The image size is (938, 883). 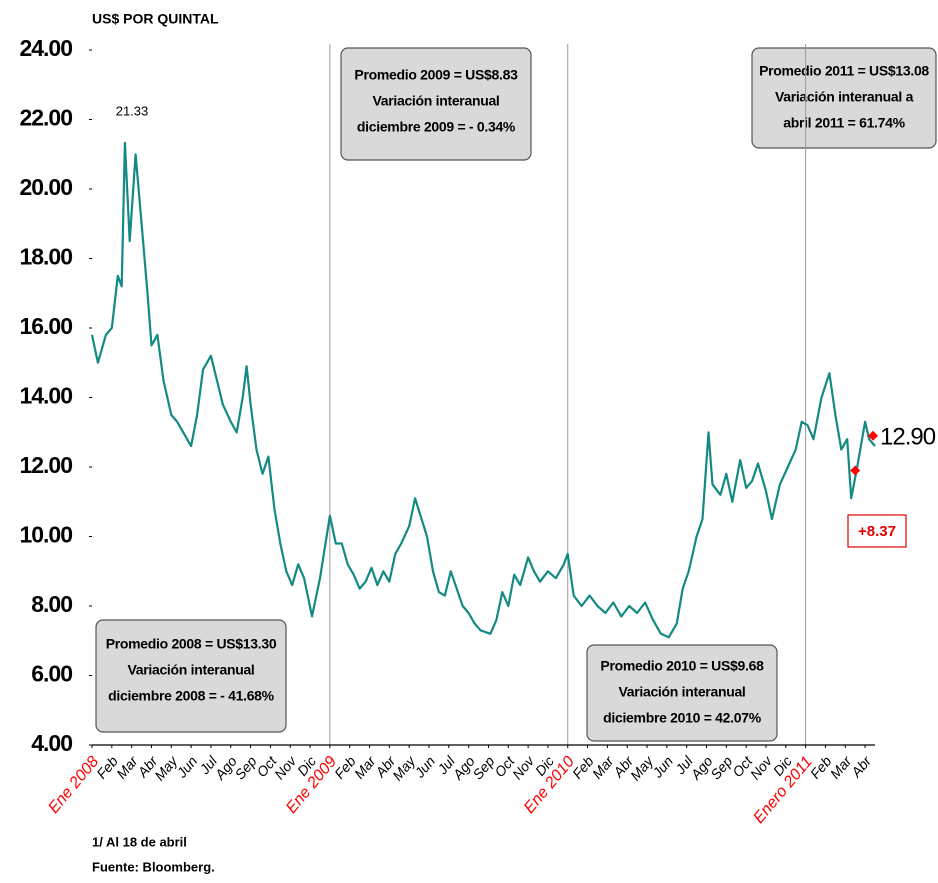 What do you see at coordinates (155, 19) in the screenshot?
I see `y-axis-label: US$ POR QUINTAL` at bounding box center [155, 19].